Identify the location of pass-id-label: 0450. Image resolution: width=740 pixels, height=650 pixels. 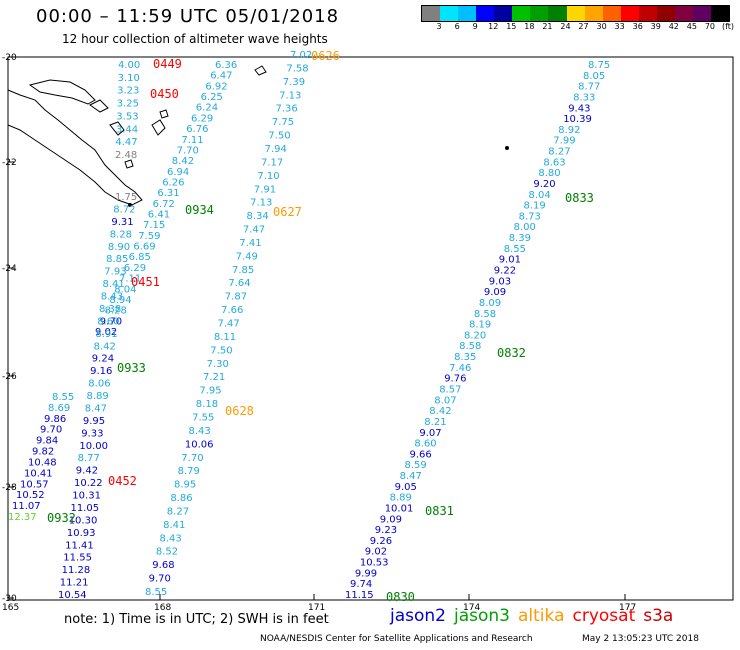
(164, 94).